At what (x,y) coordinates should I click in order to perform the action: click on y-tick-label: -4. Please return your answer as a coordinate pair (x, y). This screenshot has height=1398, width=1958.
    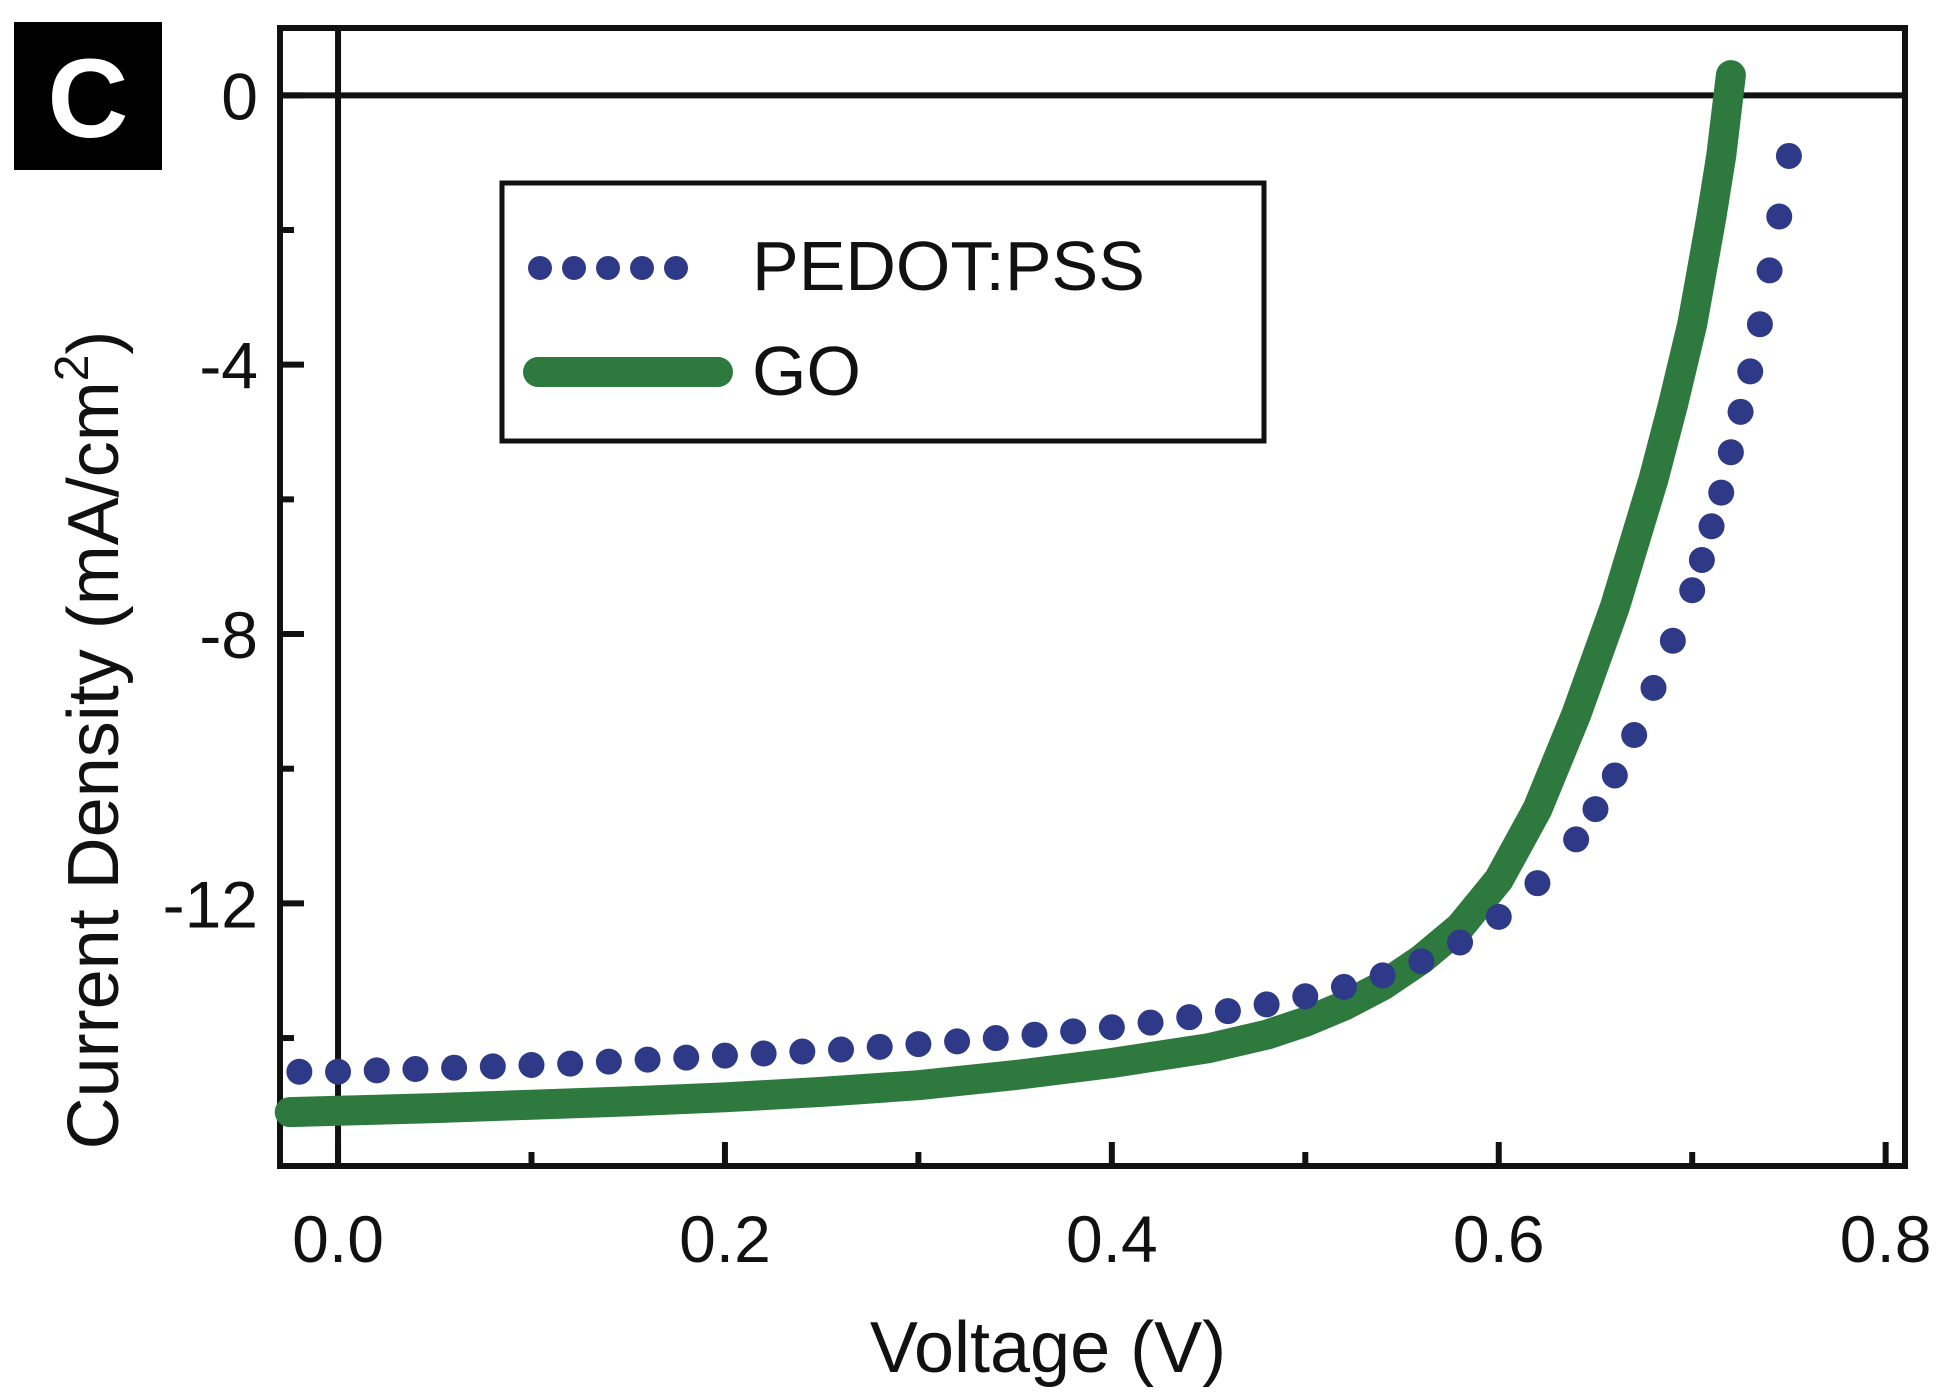
    Looking at the image, I should click on (228, 366).